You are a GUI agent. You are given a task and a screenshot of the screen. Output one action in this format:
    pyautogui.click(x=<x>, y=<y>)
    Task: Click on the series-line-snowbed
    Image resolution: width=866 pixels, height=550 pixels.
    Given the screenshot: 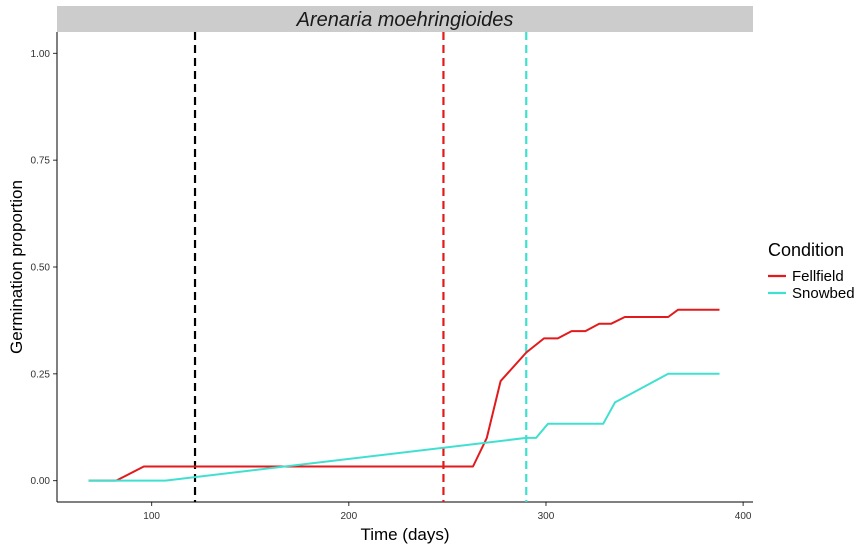 What is the action you would take?
    pyautogui.click(x=404, y=427)
    